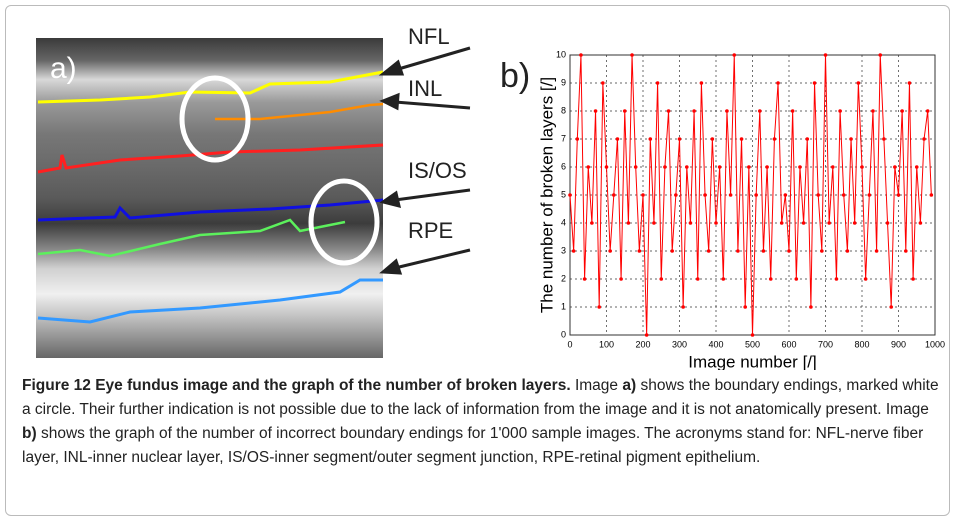 This screenshot has width=958, height=523. What do you see at coordinates (425, 88) in the screenshot?
I see `layer-label: INL` at bounding box center [425, 88].